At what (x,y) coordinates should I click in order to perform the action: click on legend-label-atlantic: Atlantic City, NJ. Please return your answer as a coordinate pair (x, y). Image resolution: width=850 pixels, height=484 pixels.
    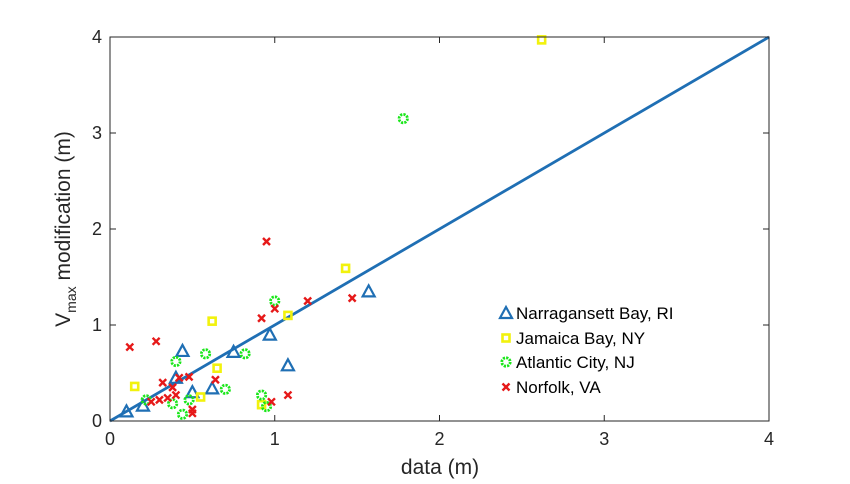
    Looking at the image, I should click on (575, 362).